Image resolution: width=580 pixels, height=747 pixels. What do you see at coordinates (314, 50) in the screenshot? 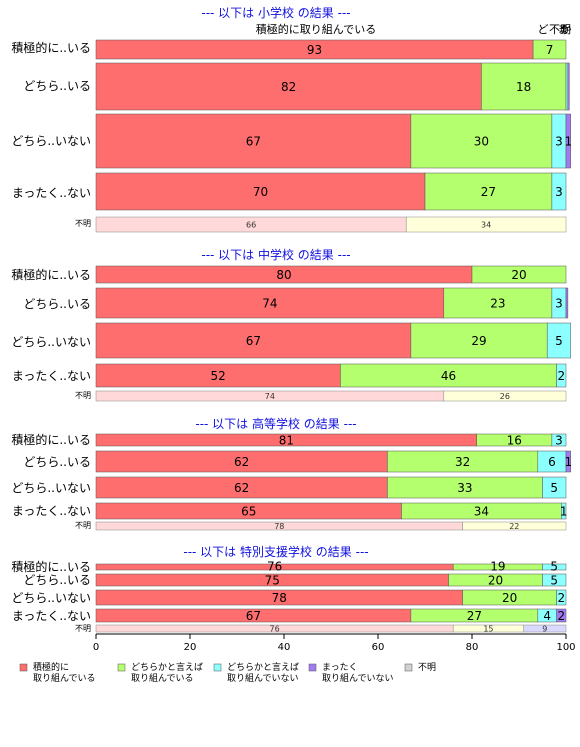
I see `data-label: 93` at bounding box center [314, 50].